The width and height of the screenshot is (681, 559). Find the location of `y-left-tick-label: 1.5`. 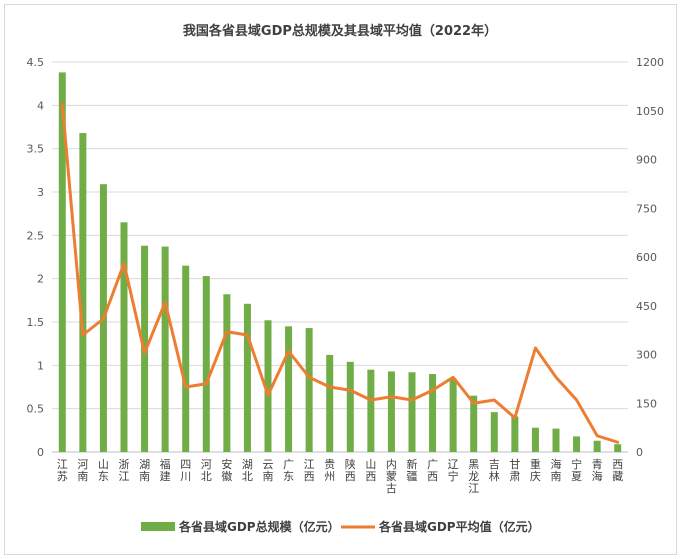

y-left-tick-label: 1.5 is located at coordinates (36, 322).